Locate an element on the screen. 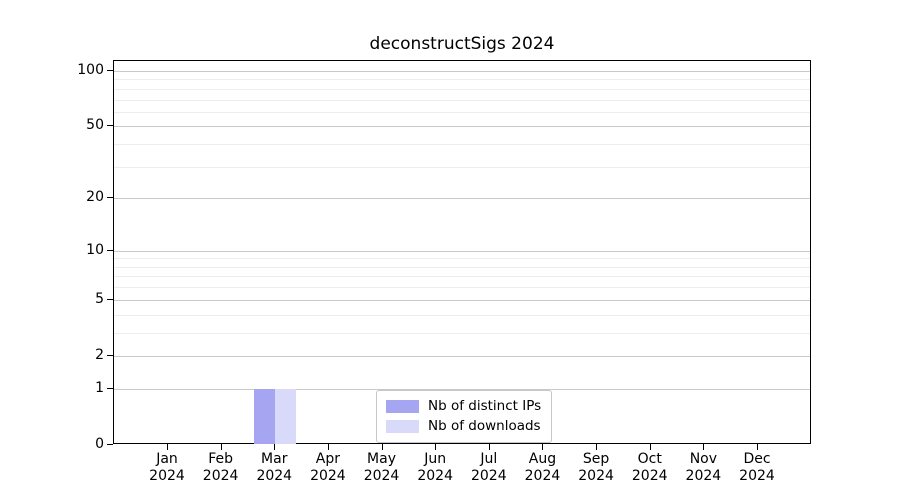  y-tick-label: 20 is located at coordinates (95, 197).